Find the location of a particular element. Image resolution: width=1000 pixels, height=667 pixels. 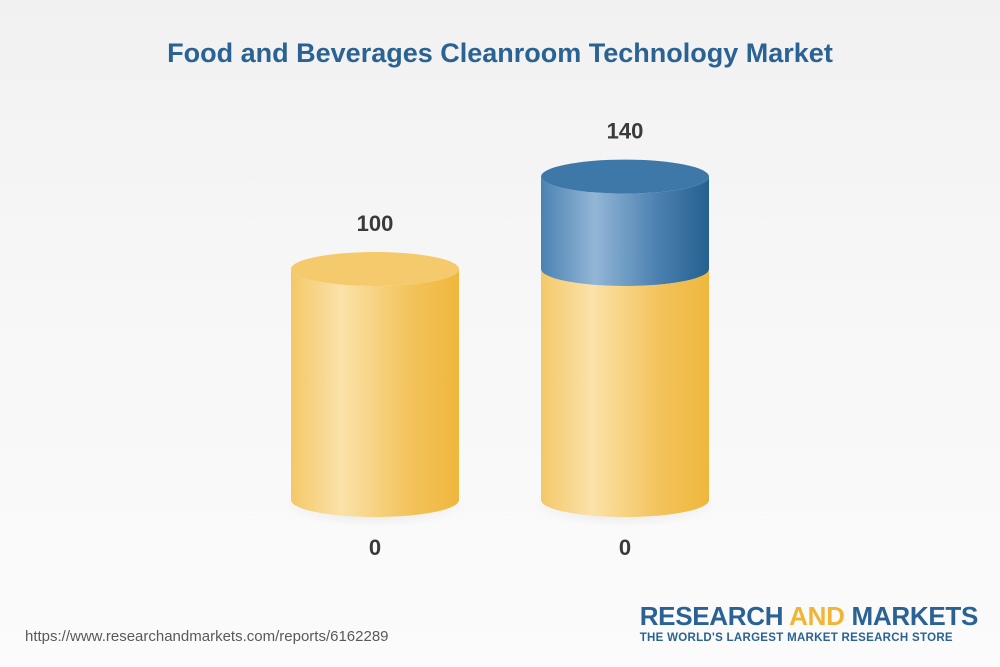

cylinder-bar-2: 140 0 is located at coordinates (625, 339).